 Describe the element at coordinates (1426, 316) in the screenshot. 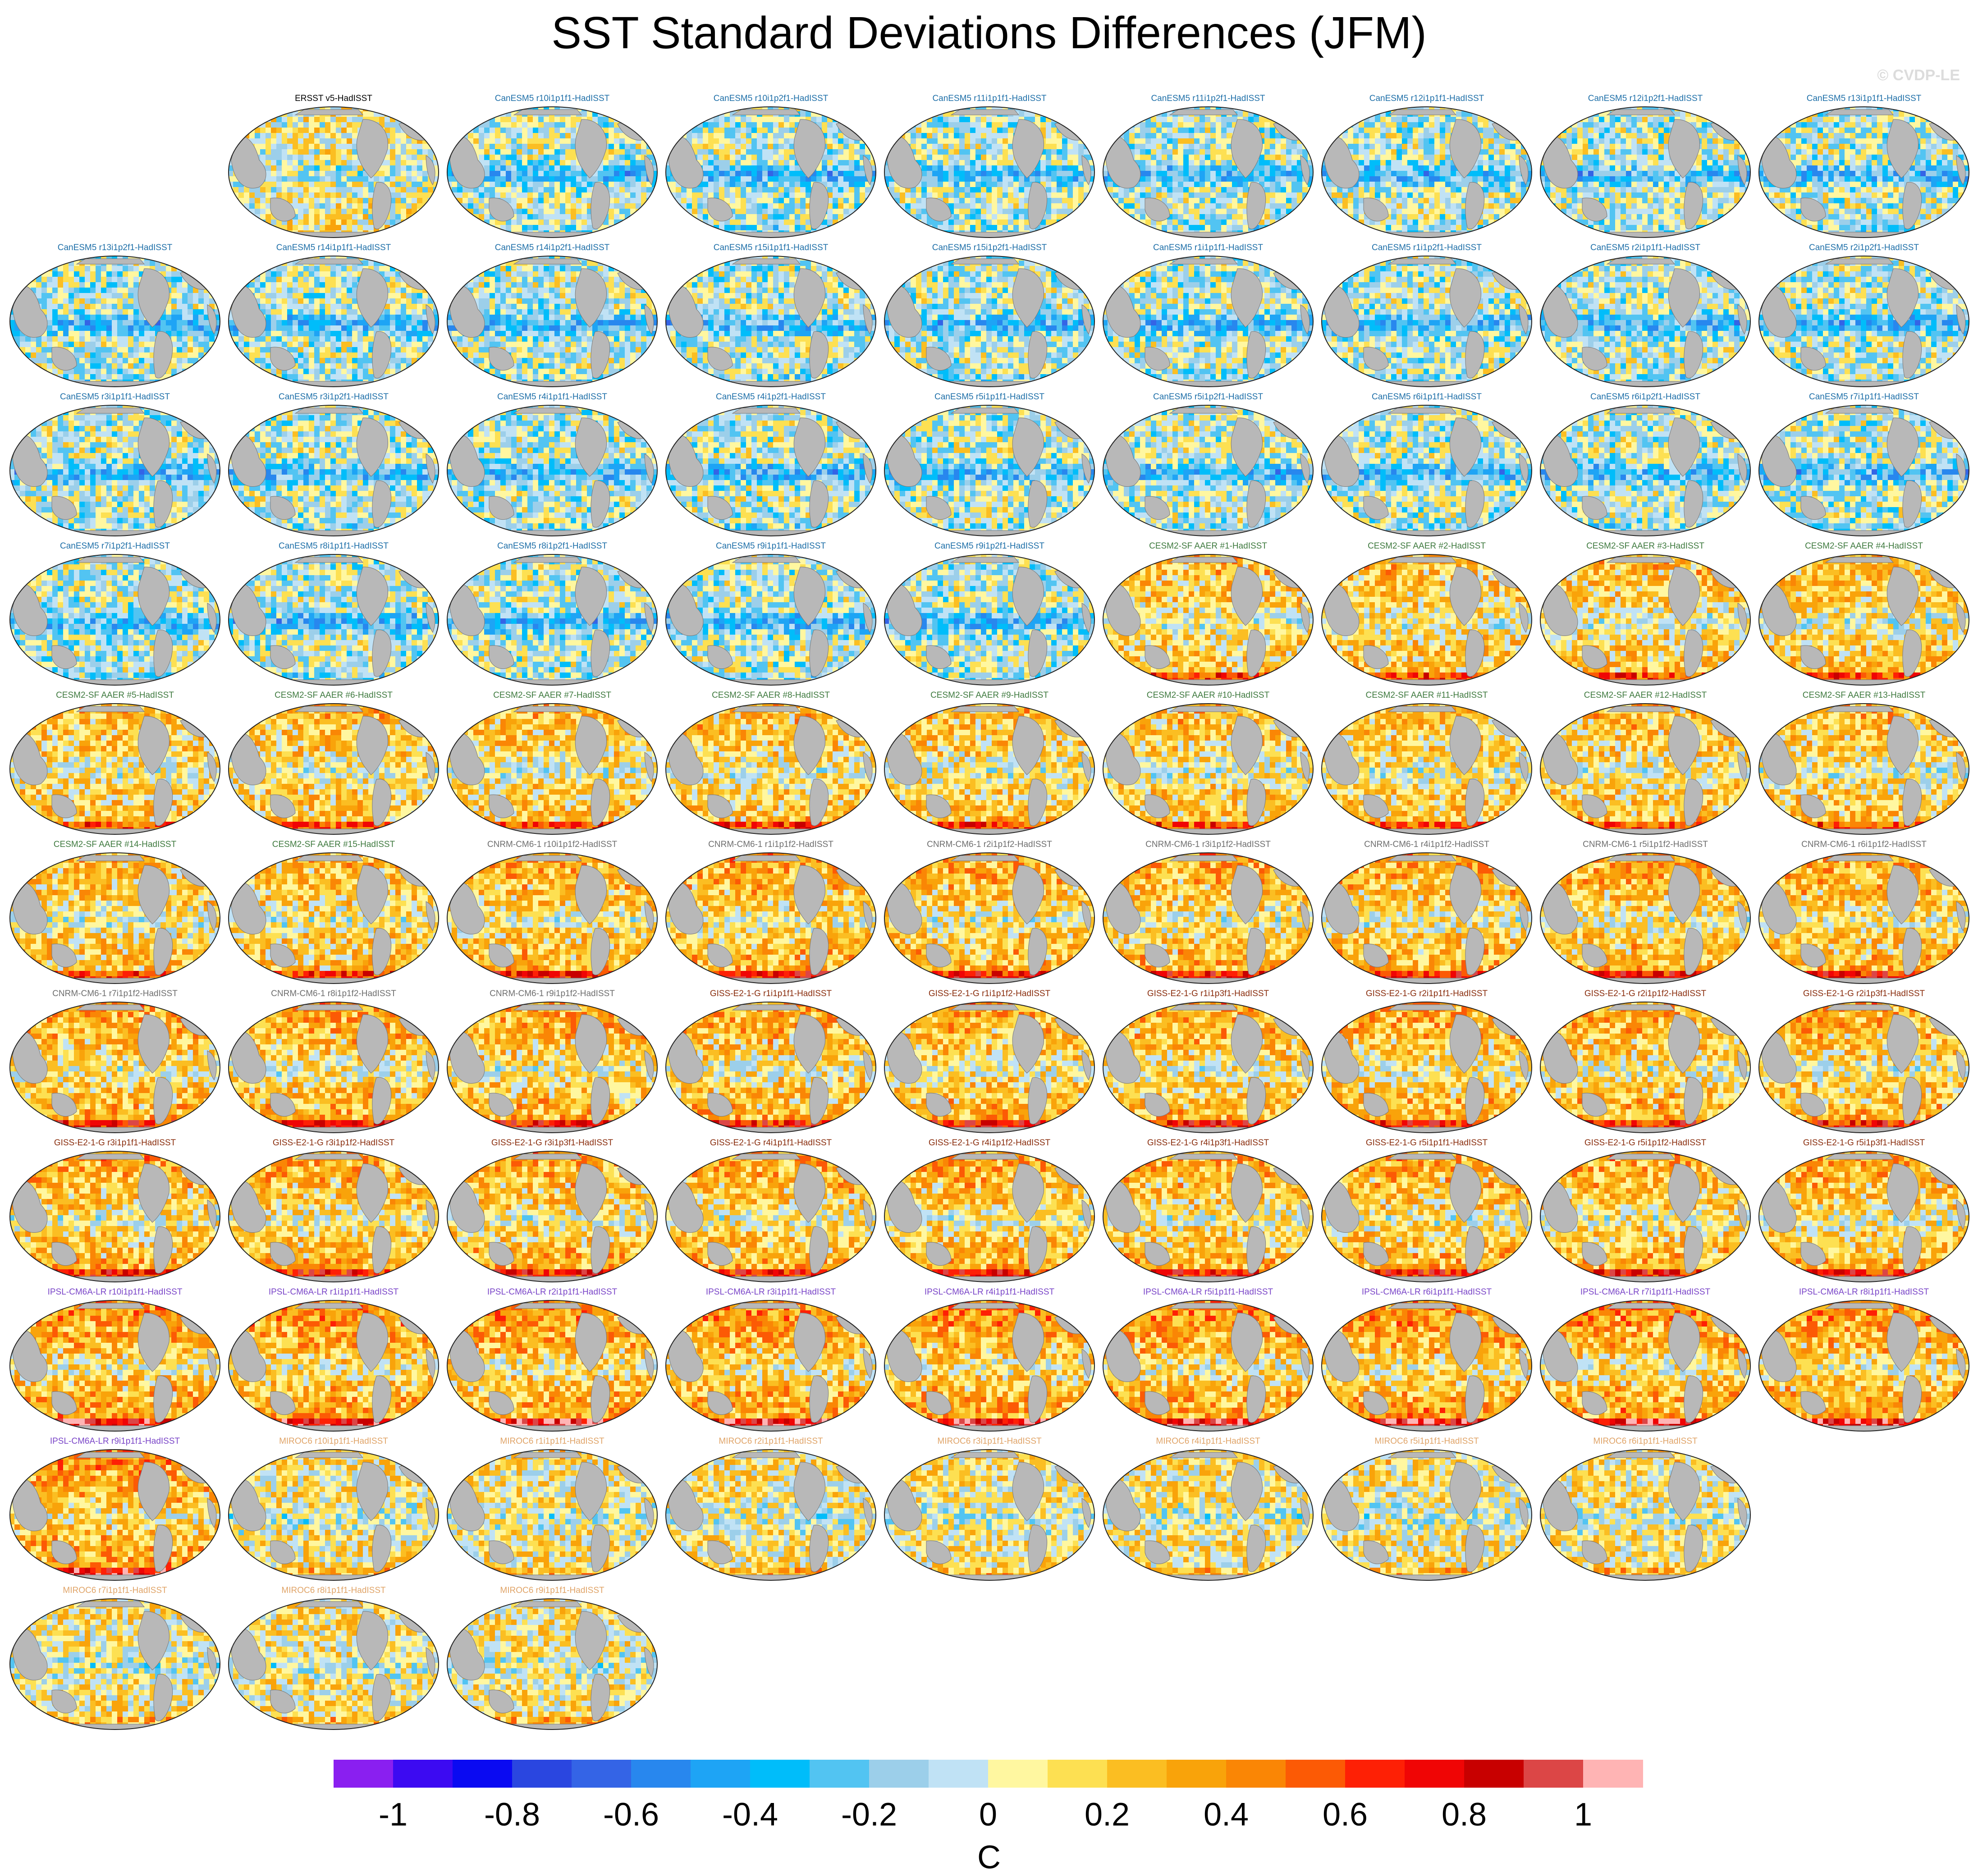

I see `map-panel: CanESM5 r1i1p2f1-HadISST` at that location.